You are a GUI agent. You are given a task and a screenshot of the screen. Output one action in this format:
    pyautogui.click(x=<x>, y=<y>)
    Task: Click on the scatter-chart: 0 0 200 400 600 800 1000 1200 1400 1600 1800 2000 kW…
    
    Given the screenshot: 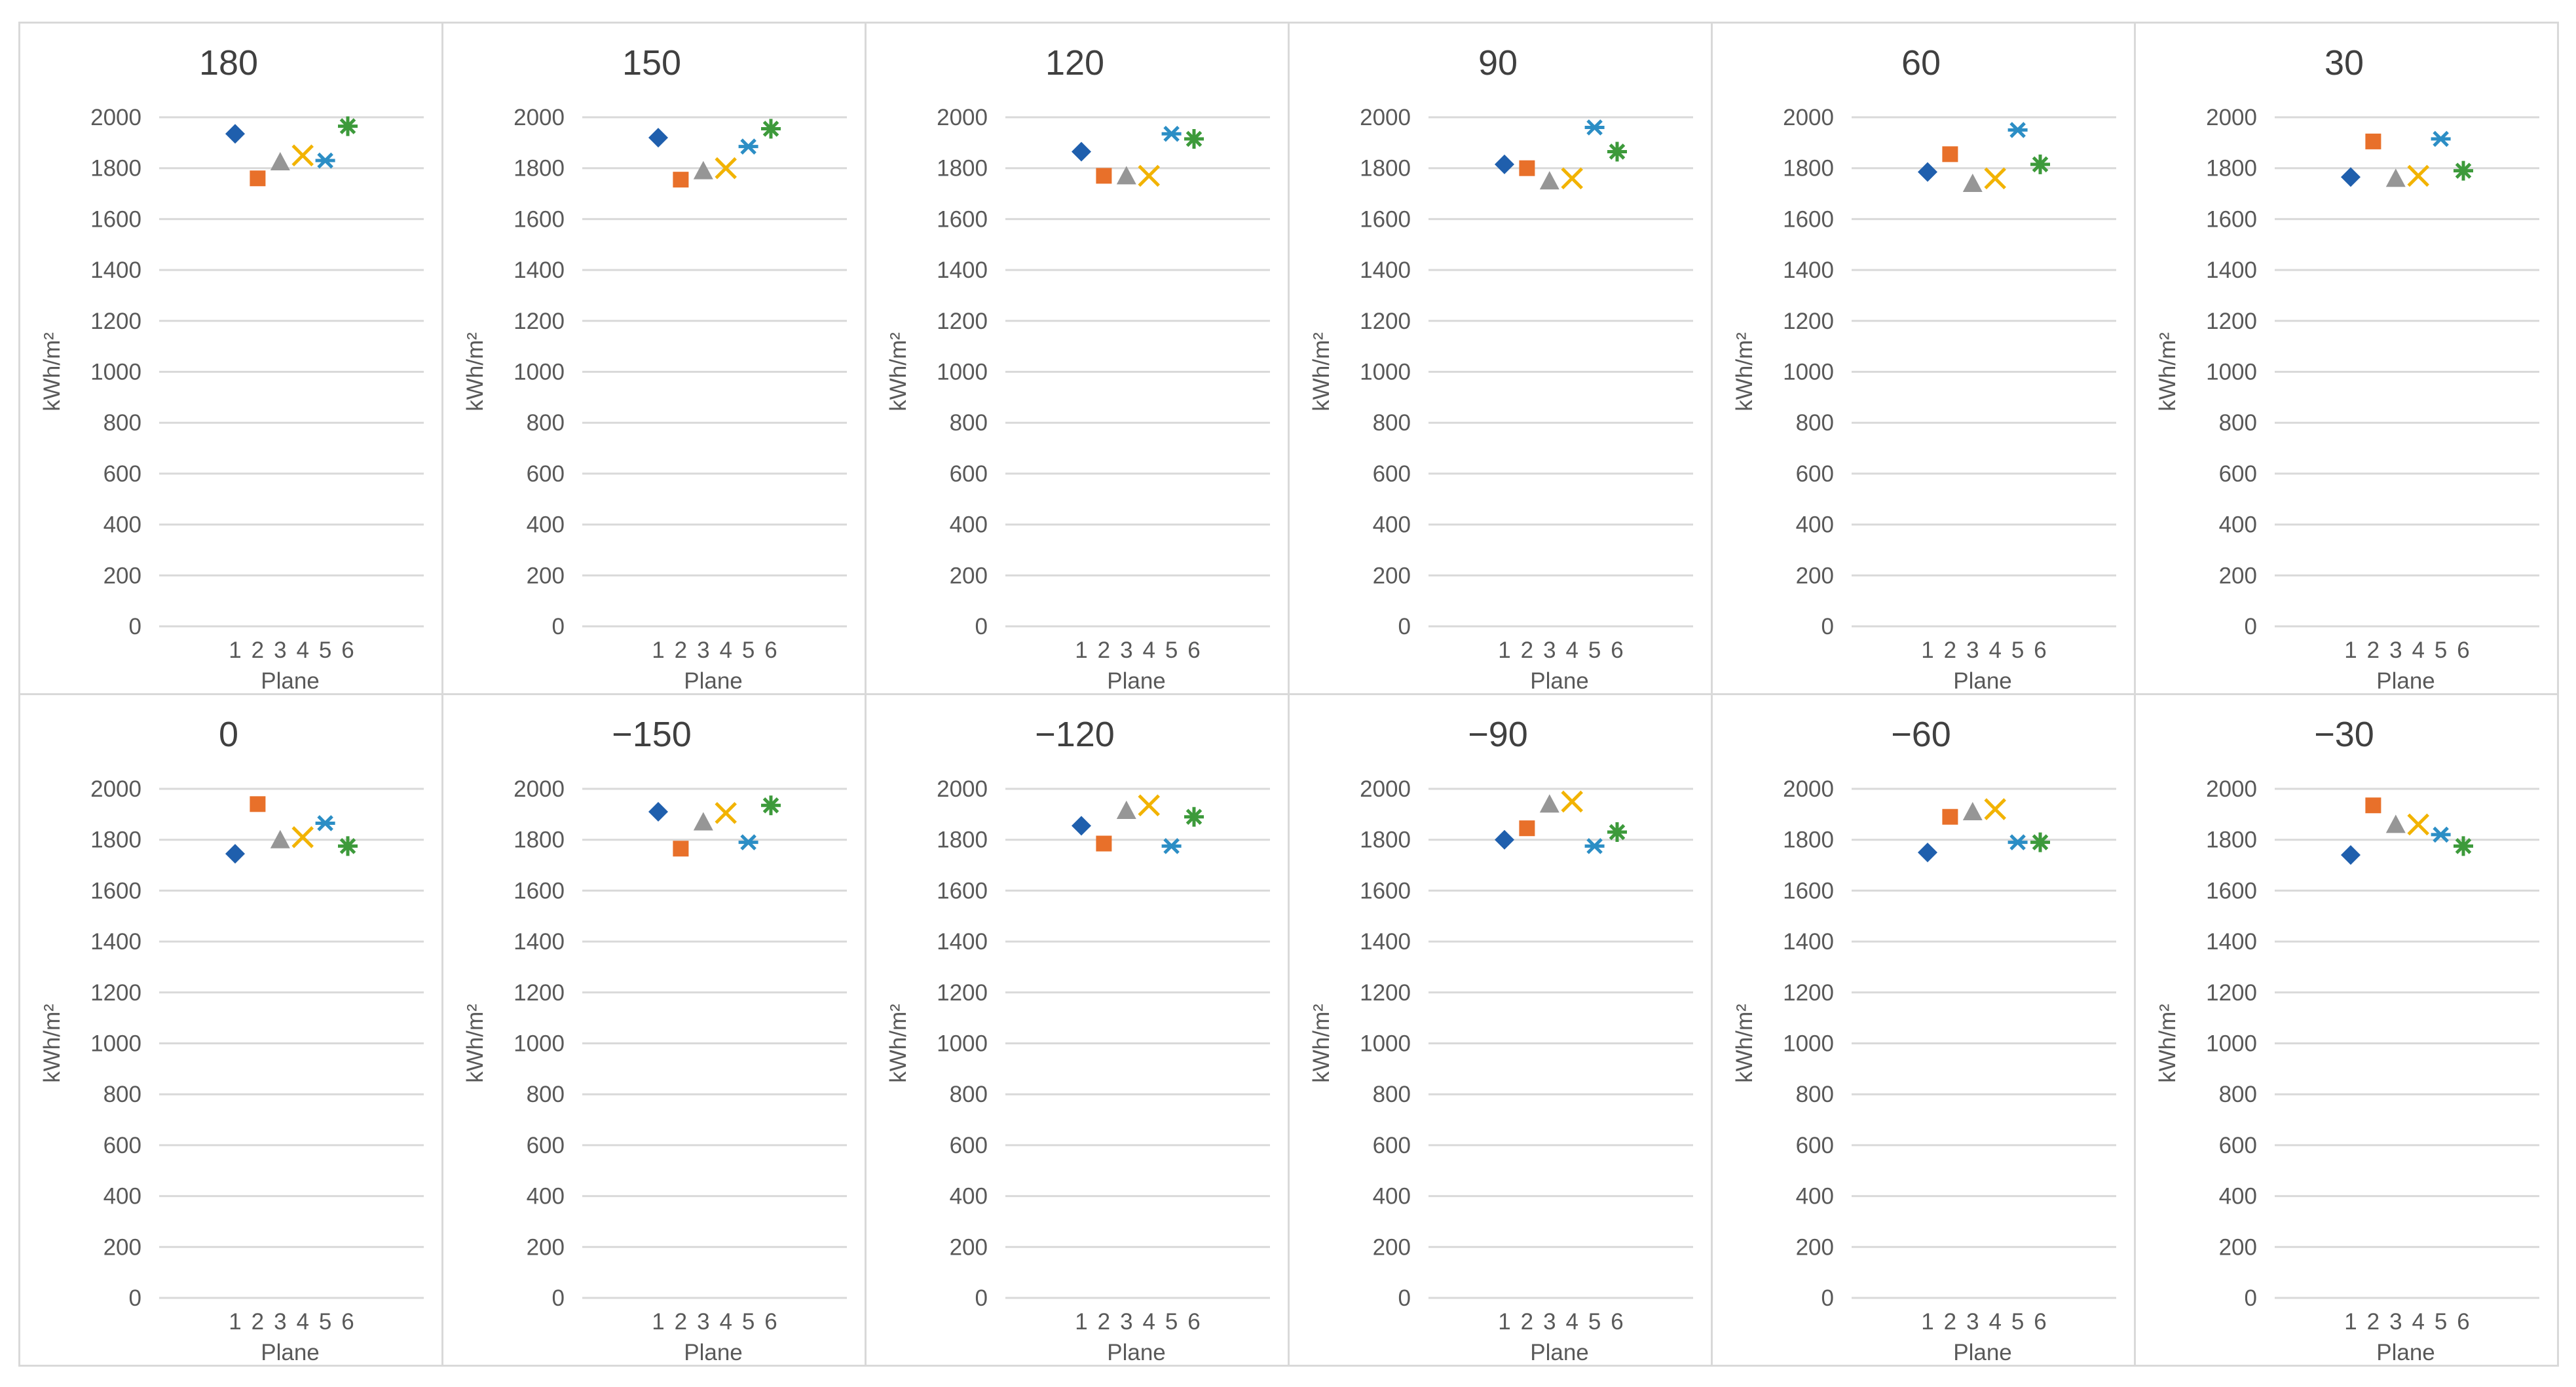 What is the action you would take?
    pyautogui.click(x=231, y=1040)
    